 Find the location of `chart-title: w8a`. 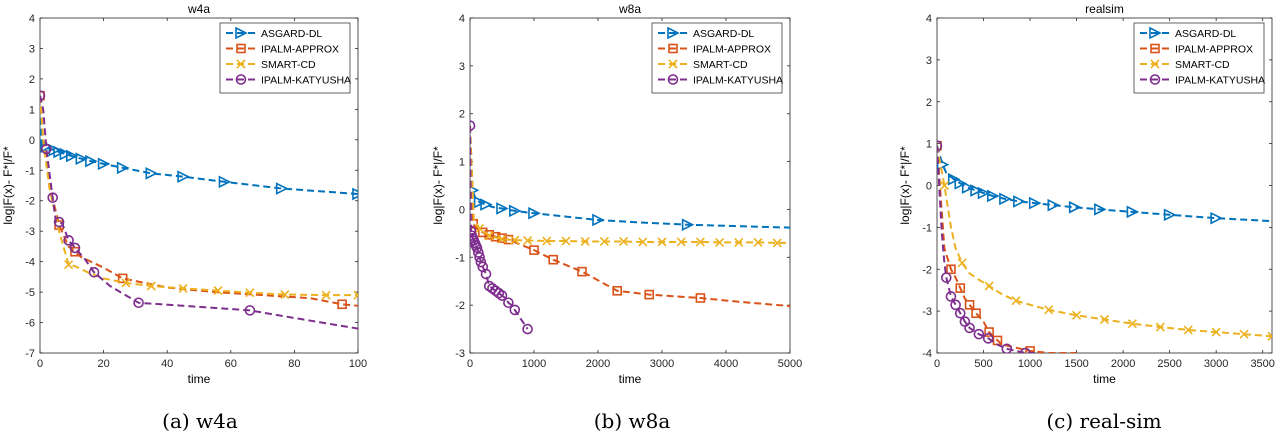

chart-title: w8a is located at coordinates (629, 9).